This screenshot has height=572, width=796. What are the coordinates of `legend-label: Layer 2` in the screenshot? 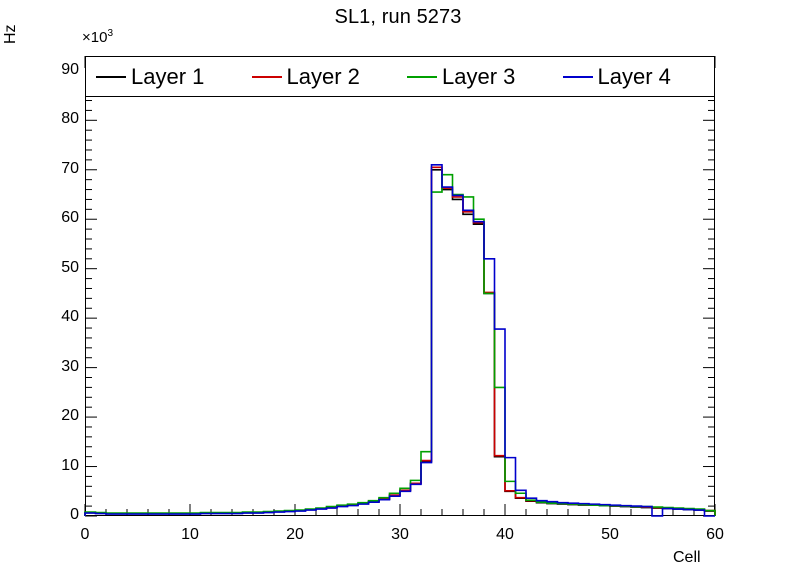 It's located at (323, 76).